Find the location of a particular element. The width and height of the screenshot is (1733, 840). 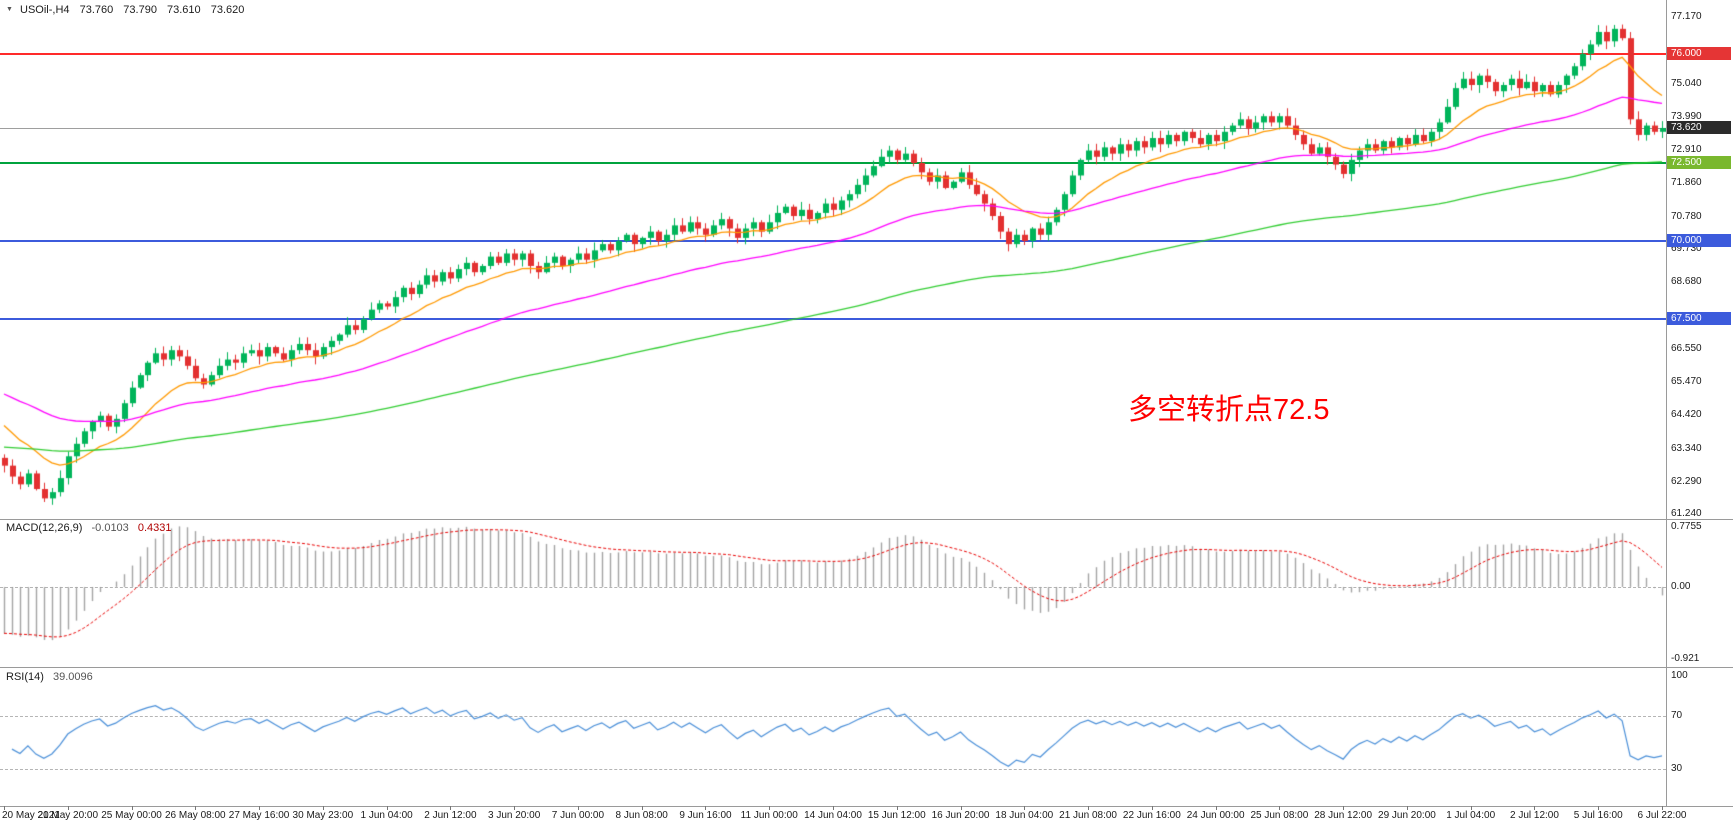

price-axis-label: 77.170 is located at coordinates (1686, 17).